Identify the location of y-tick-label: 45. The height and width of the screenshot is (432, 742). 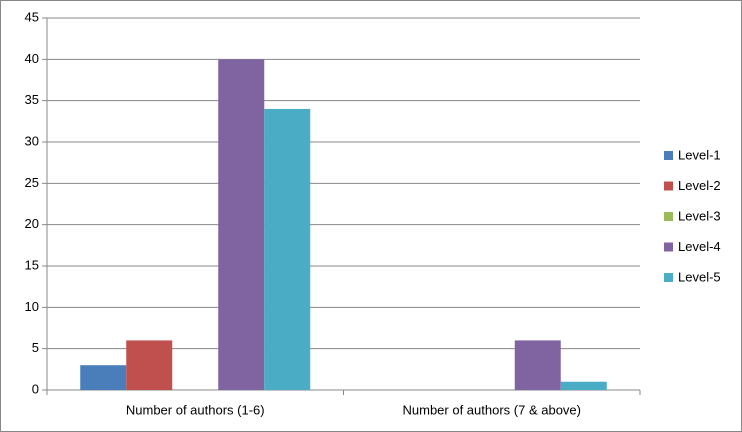
(32, 16).